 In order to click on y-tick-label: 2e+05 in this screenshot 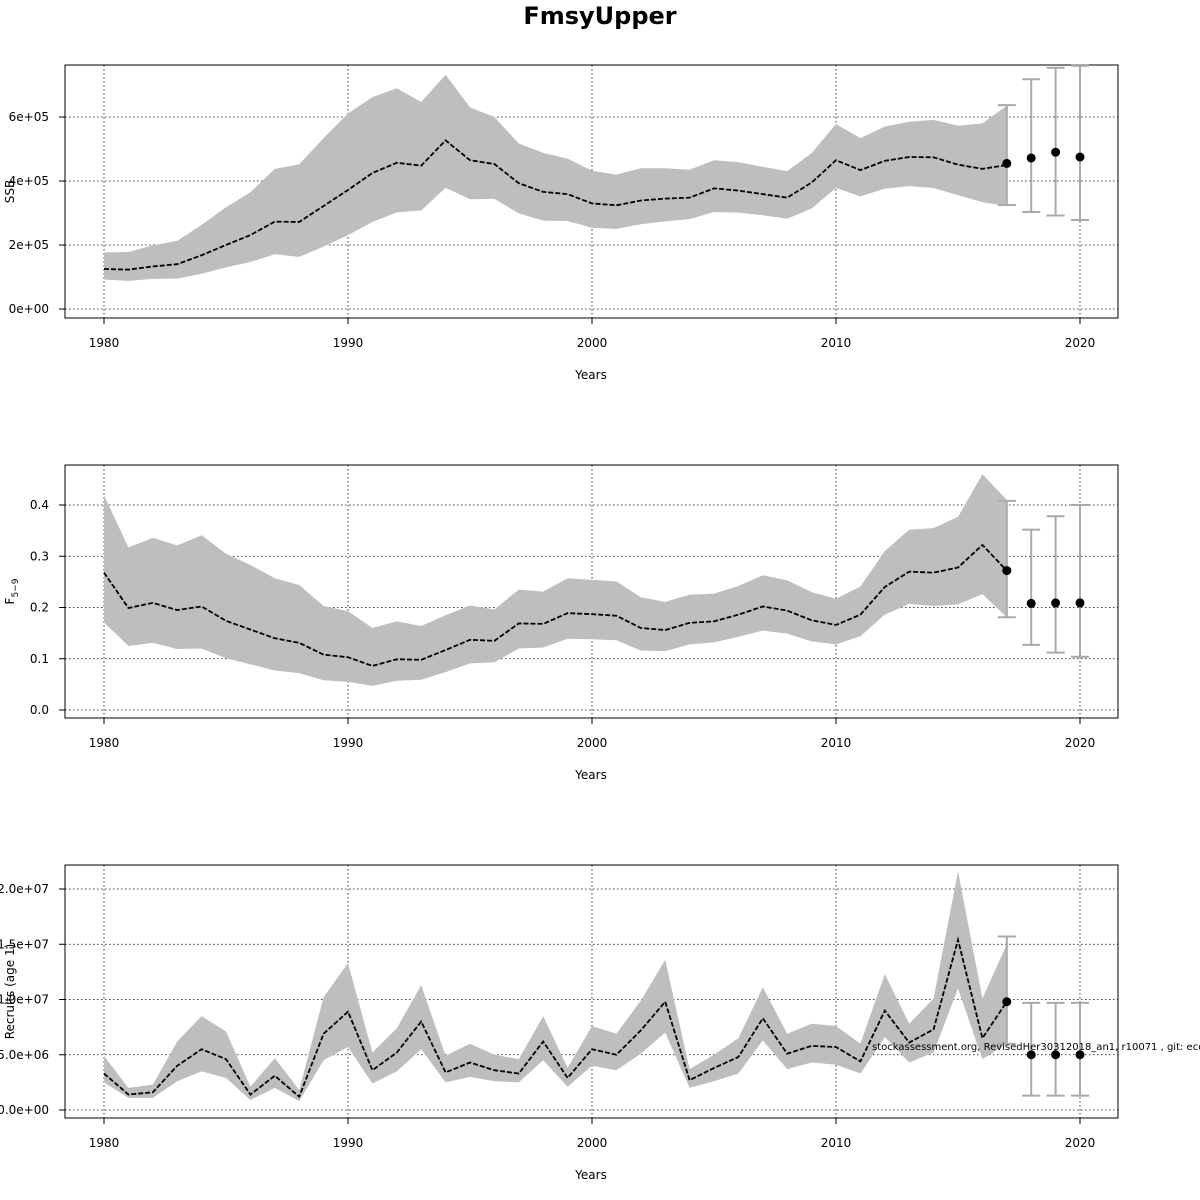, I will do `click(29, 245)`.